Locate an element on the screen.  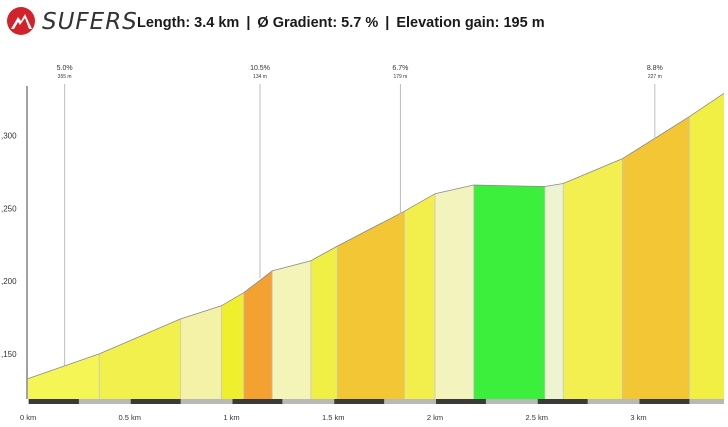
annotation-distance-1: 355 m is located at coordinates (65, 77).